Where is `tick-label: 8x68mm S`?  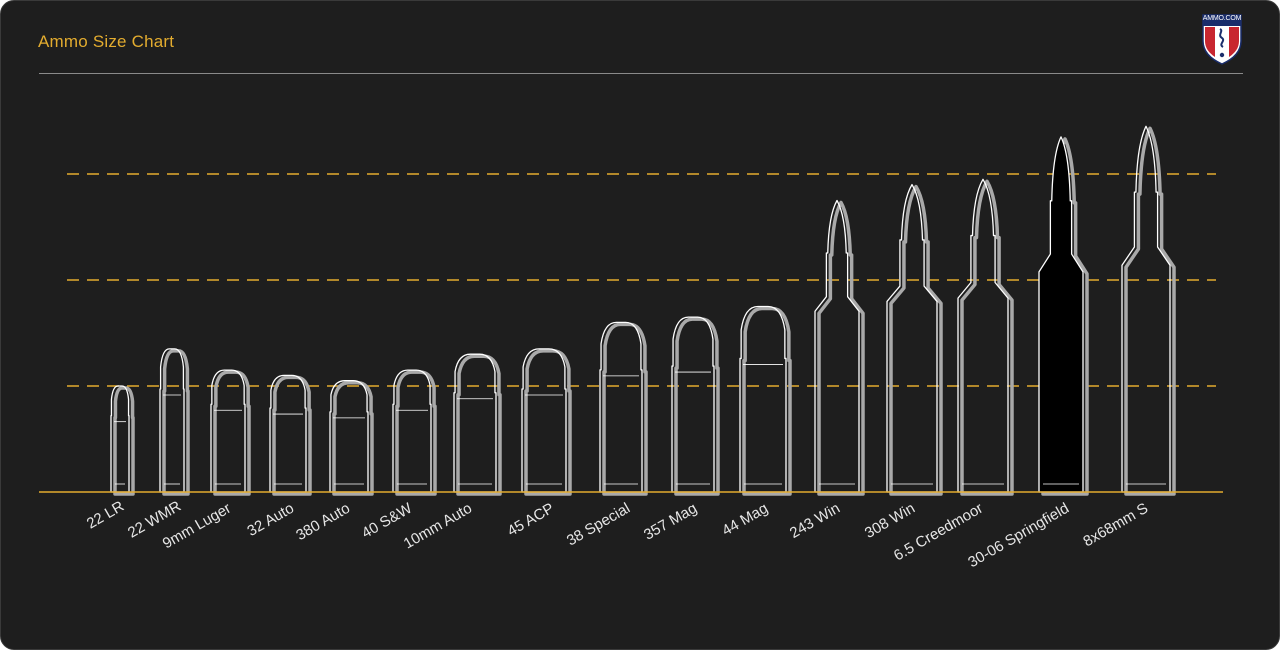
tick-label: 8x68mm S is located at coordinates (1115, 525).